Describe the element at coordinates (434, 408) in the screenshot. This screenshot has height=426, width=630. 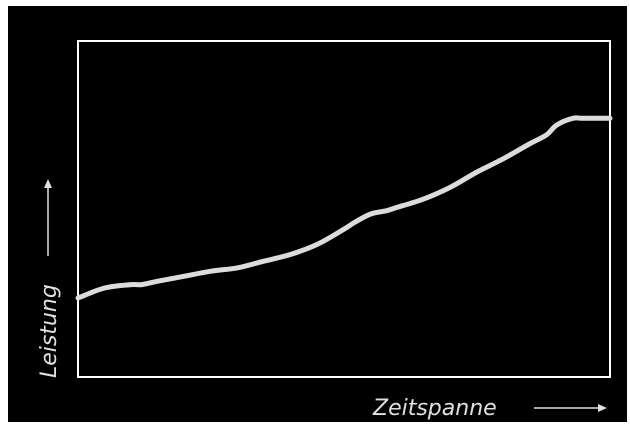
I see `x-axis-label: Zeitspanne` at that location.